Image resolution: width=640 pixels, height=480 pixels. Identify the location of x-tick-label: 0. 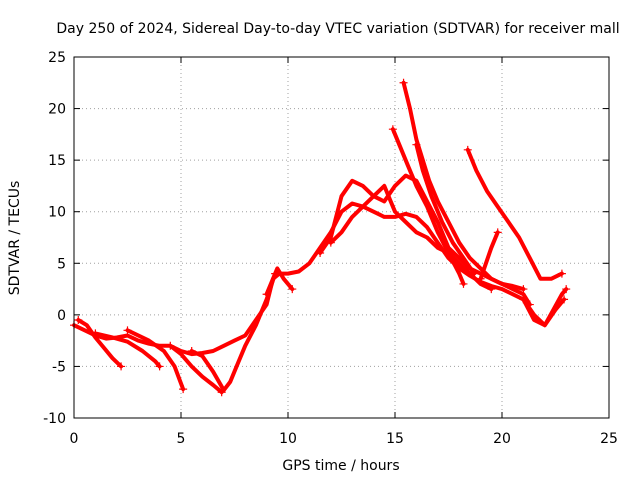
(74, 439).